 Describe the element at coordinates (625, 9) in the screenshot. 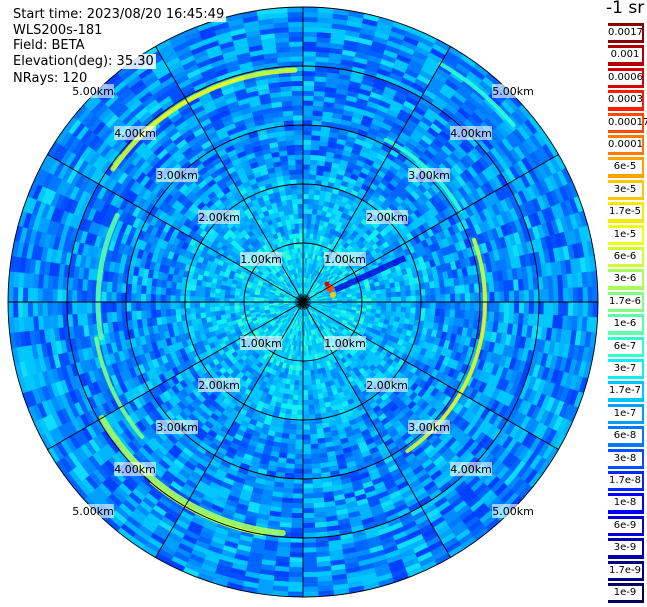

I see `colorbar-unit: -1 sr` at that location.